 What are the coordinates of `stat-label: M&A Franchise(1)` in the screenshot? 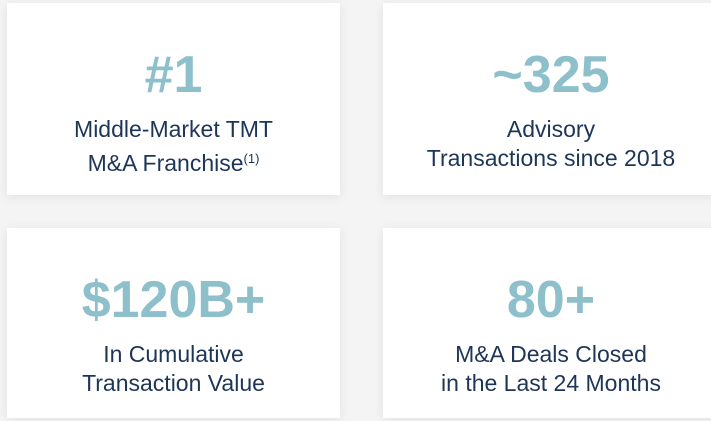 It's located at (173, 161).